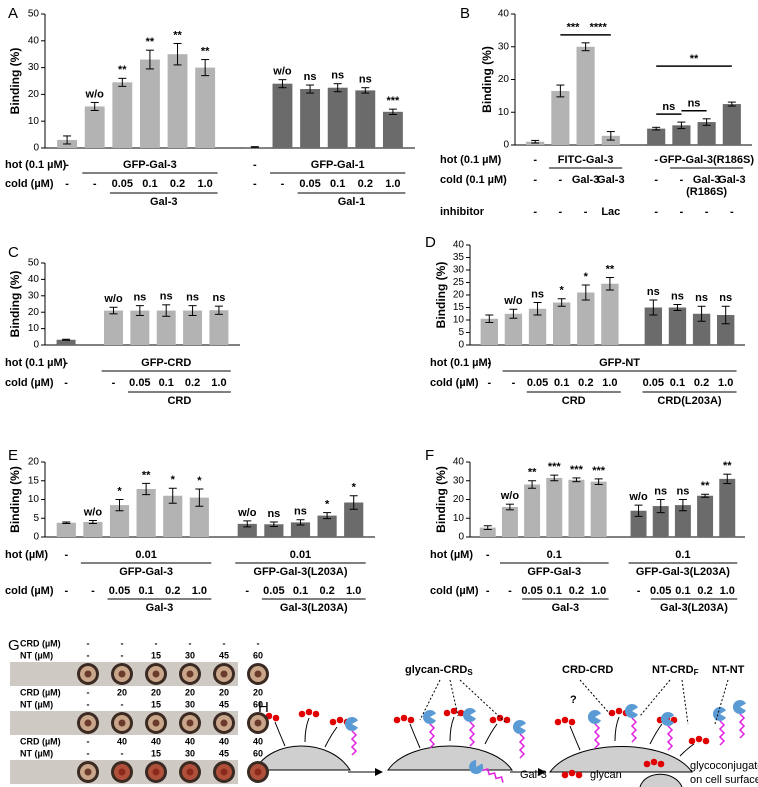  What do you see at coordinates (430, 242) in the screenshot?
I see `panel-letter: D` at bounding box center [430, 242].